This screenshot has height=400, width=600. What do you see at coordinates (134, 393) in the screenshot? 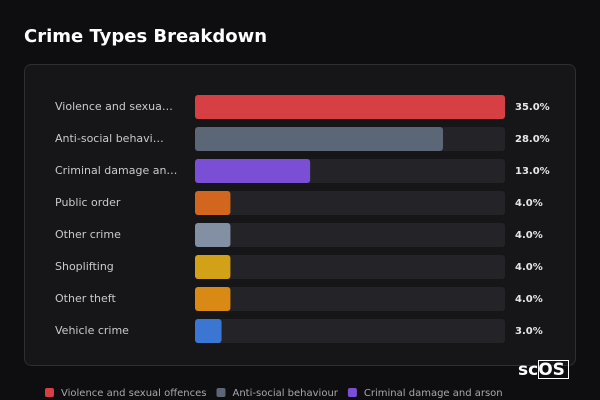
I see `legend-label: Violence and sexual offences` at bounding box center [134, 393].